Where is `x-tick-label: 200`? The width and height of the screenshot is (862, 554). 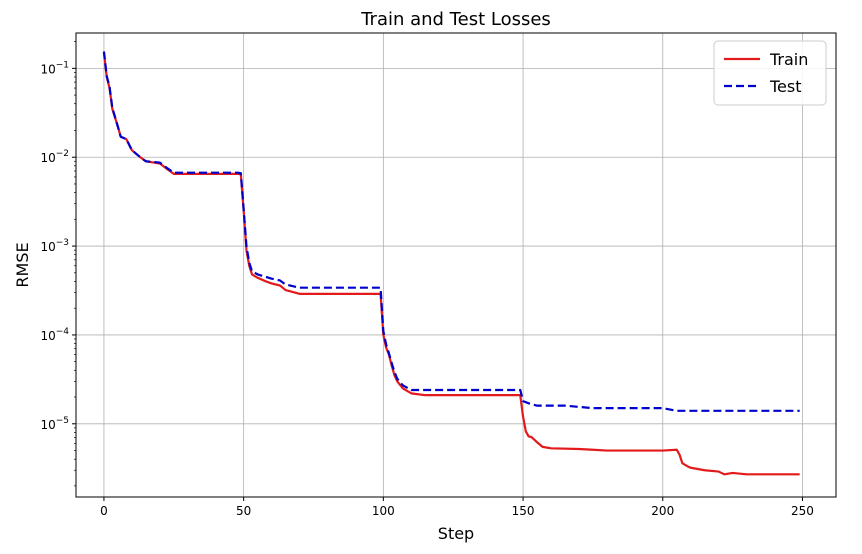 x-tick-label: 200 is located at coordinates (662, 511).